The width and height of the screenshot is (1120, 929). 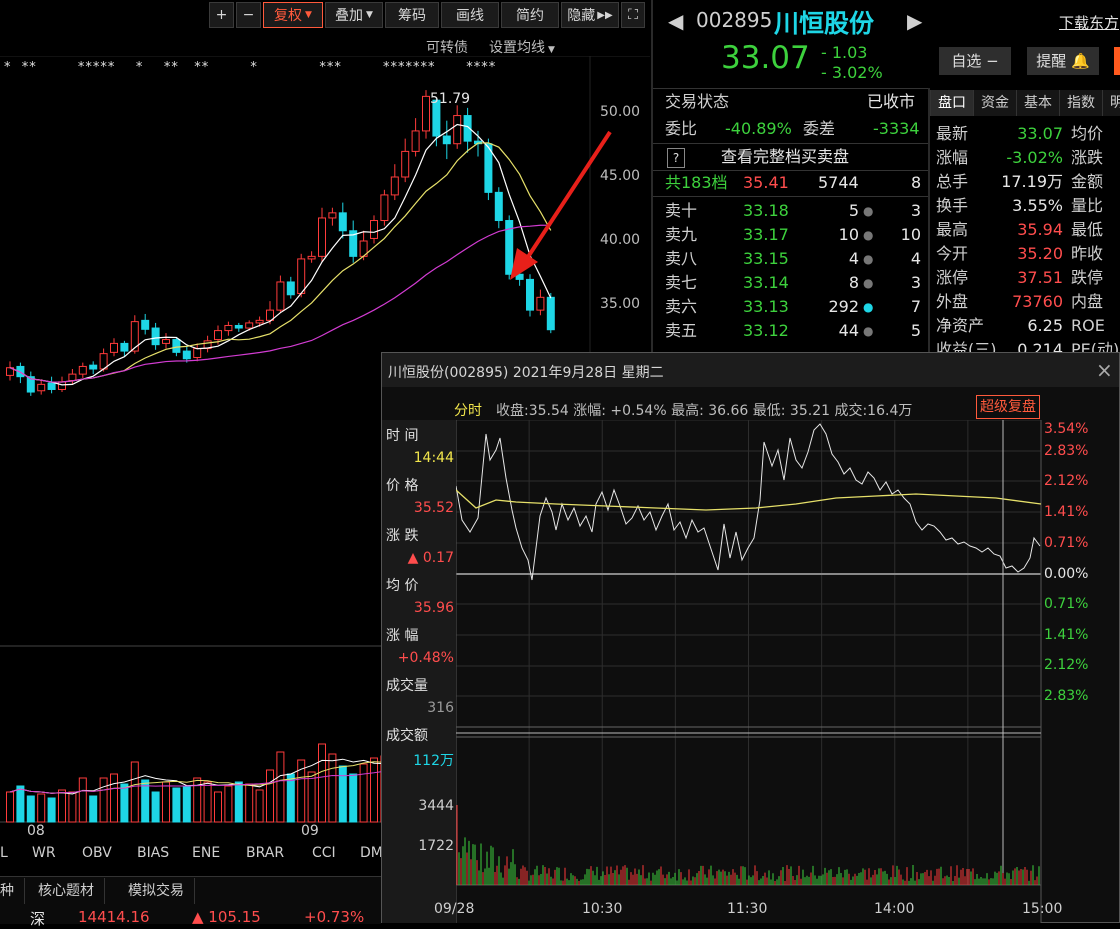 What do you see at coordinates (447, 48) in the screenshot?
I see `kezhuanzhai-link: 可转债` at bounding box center [447, 48].